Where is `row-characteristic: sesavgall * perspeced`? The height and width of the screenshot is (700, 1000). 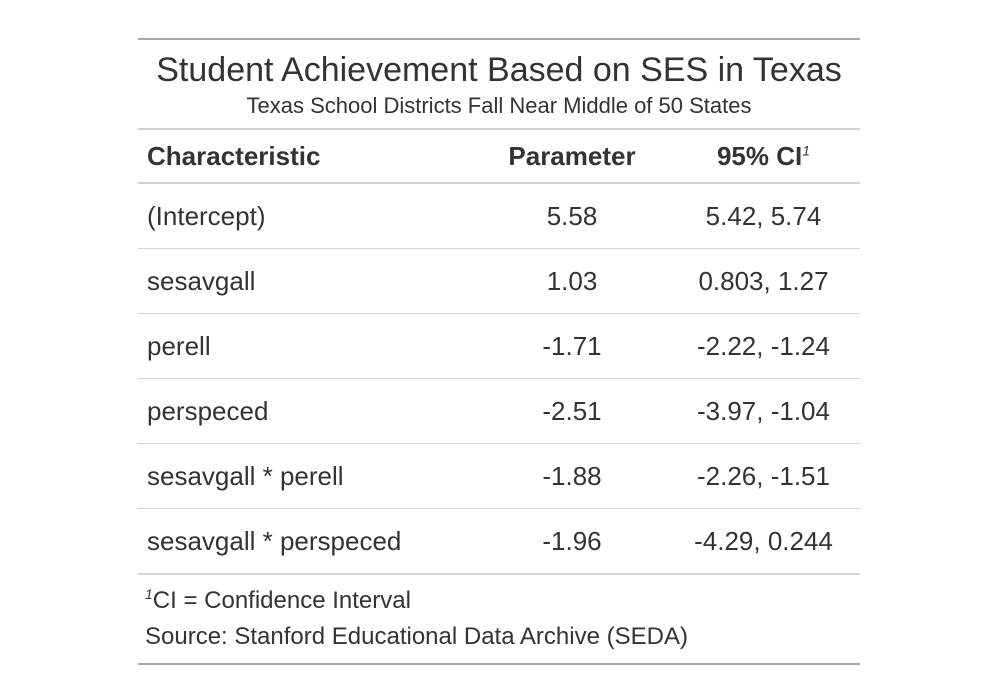 row-characteristic: sesavgall * perspeced is located at coordinates (274, 540).